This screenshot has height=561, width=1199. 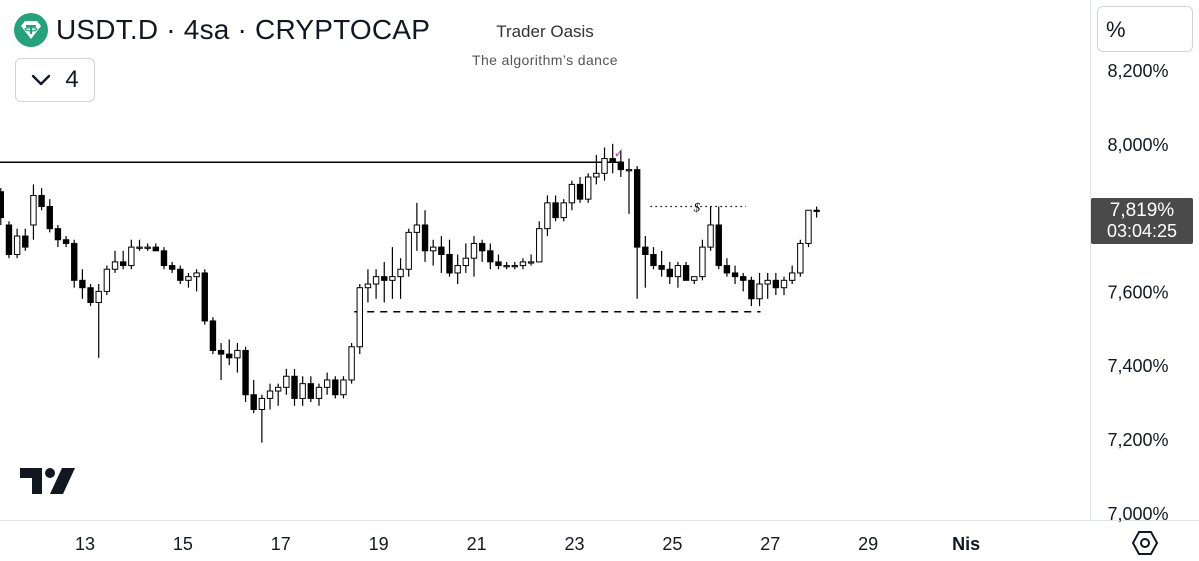 What do you see at coordinates (1145, 545) in the screenshot?
I see `settings-icon` at bounding box center [1145, 545].